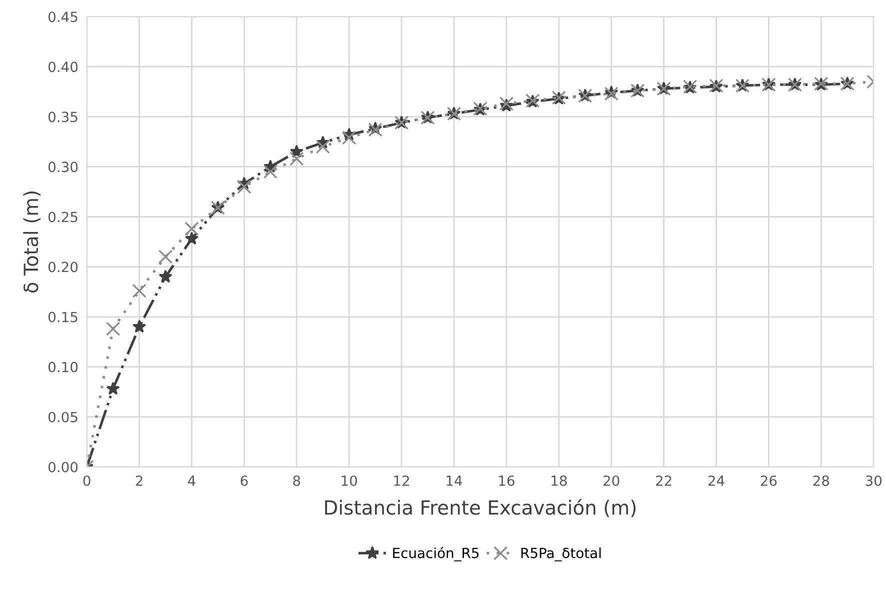 The image size is (886, 594). I want to click on y-tick-label: 0.25, so click(63, 217).